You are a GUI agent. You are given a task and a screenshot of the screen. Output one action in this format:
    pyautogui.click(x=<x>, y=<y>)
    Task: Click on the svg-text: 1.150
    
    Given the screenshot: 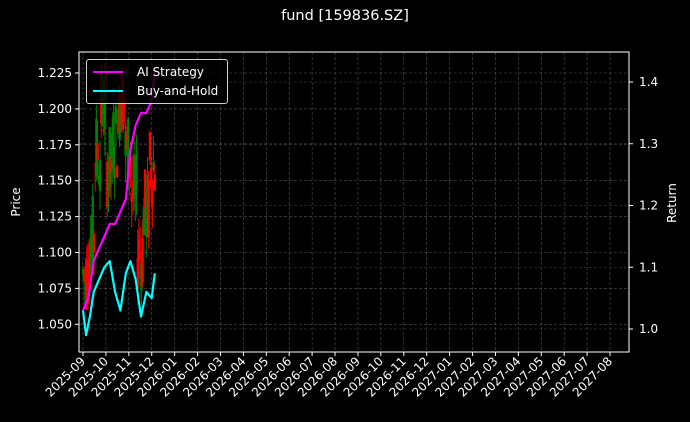 What is the action you would take?
    pyautogui.click(x=55, y=181)
    